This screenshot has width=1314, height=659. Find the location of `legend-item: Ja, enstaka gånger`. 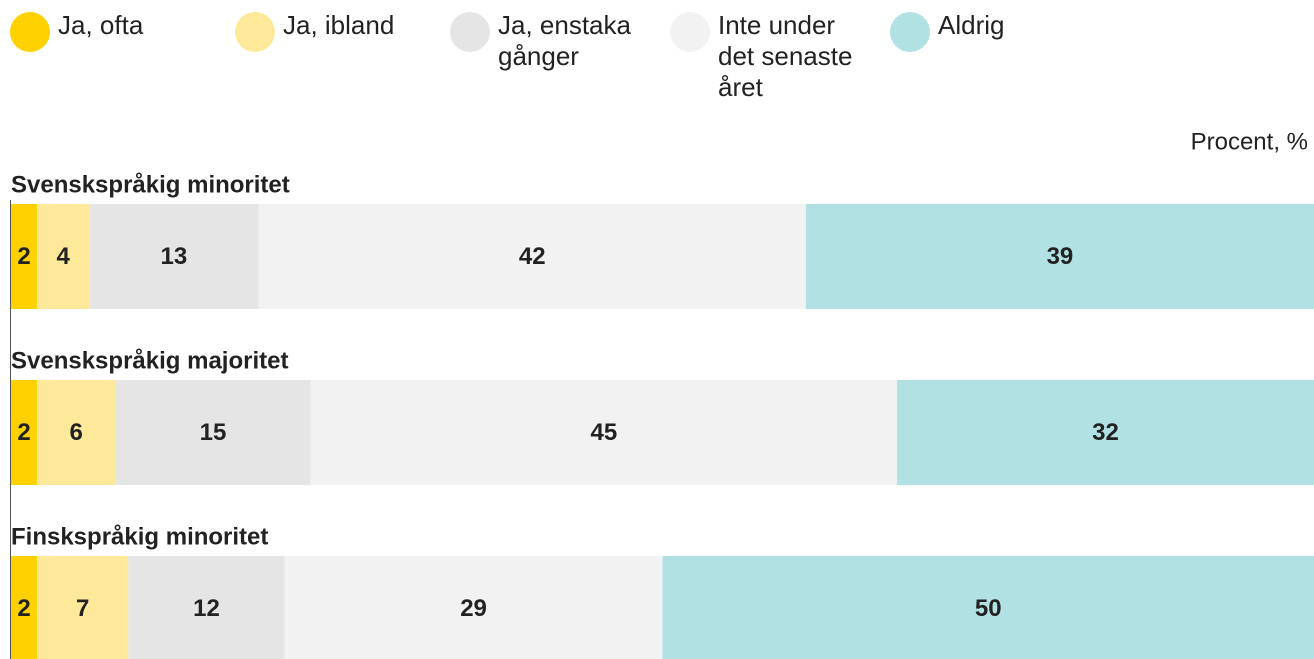

legend-item: Ja, enstaka gånger is located at coordinates (549, 41).